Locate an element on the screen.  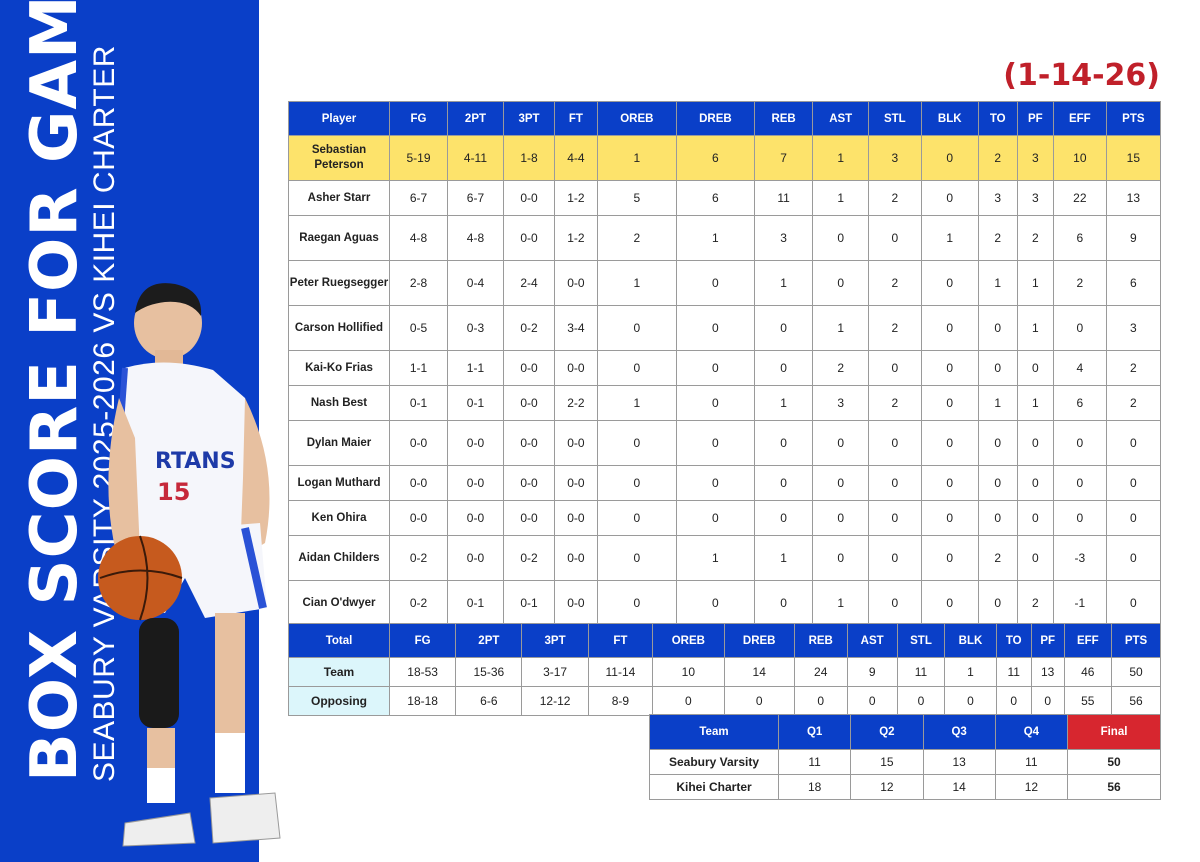
table-row: Nash Best 0-1 0-1 0-0 2-2 1 0 1 3 2 0 1 1 6 2 is located at coordinates (725, 403).